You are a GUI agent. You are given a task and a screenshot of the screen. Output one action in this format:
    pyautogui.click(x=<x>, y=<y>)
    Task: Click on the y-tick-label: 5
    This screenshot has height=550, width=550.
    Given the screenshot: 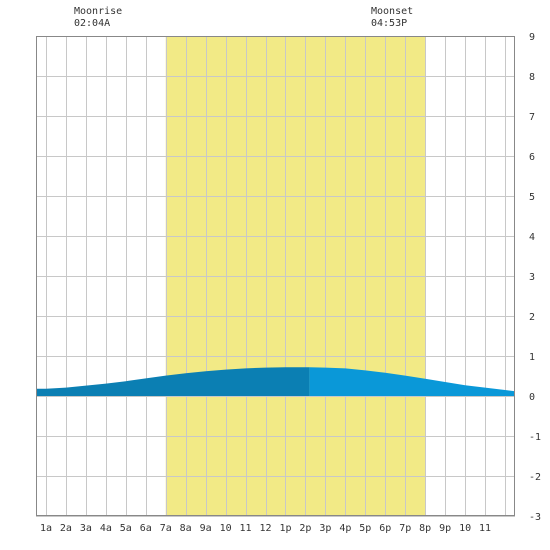 What is the action you would take?
    pyautogui.click(x=532, y=197)
    